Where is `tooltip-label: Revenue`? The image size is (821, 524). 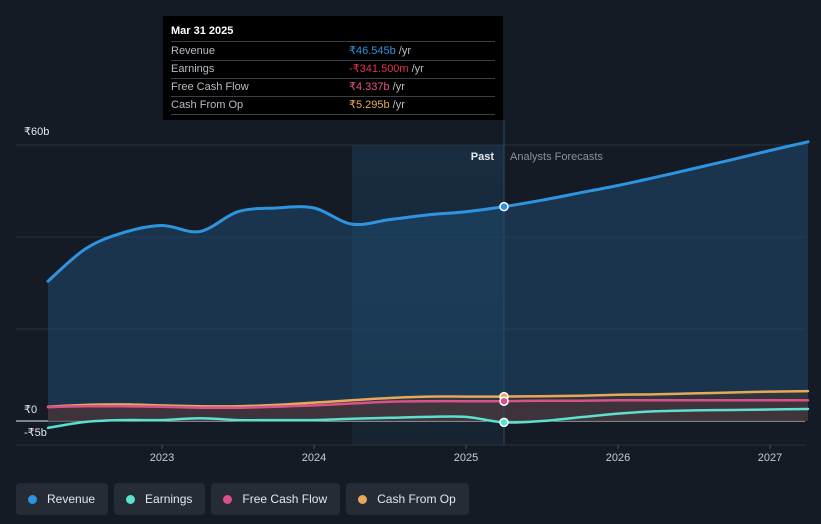
tooltip-label: Revenue is located at coordinates (193, 51).